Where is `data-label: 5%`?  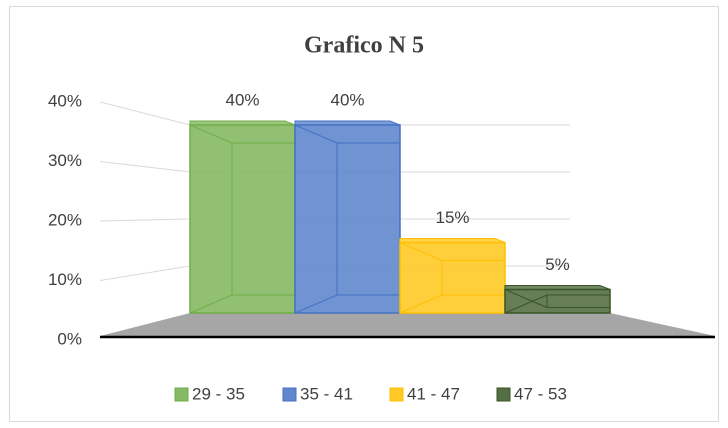
data-label: 5% is located at coordinates (557, 264).